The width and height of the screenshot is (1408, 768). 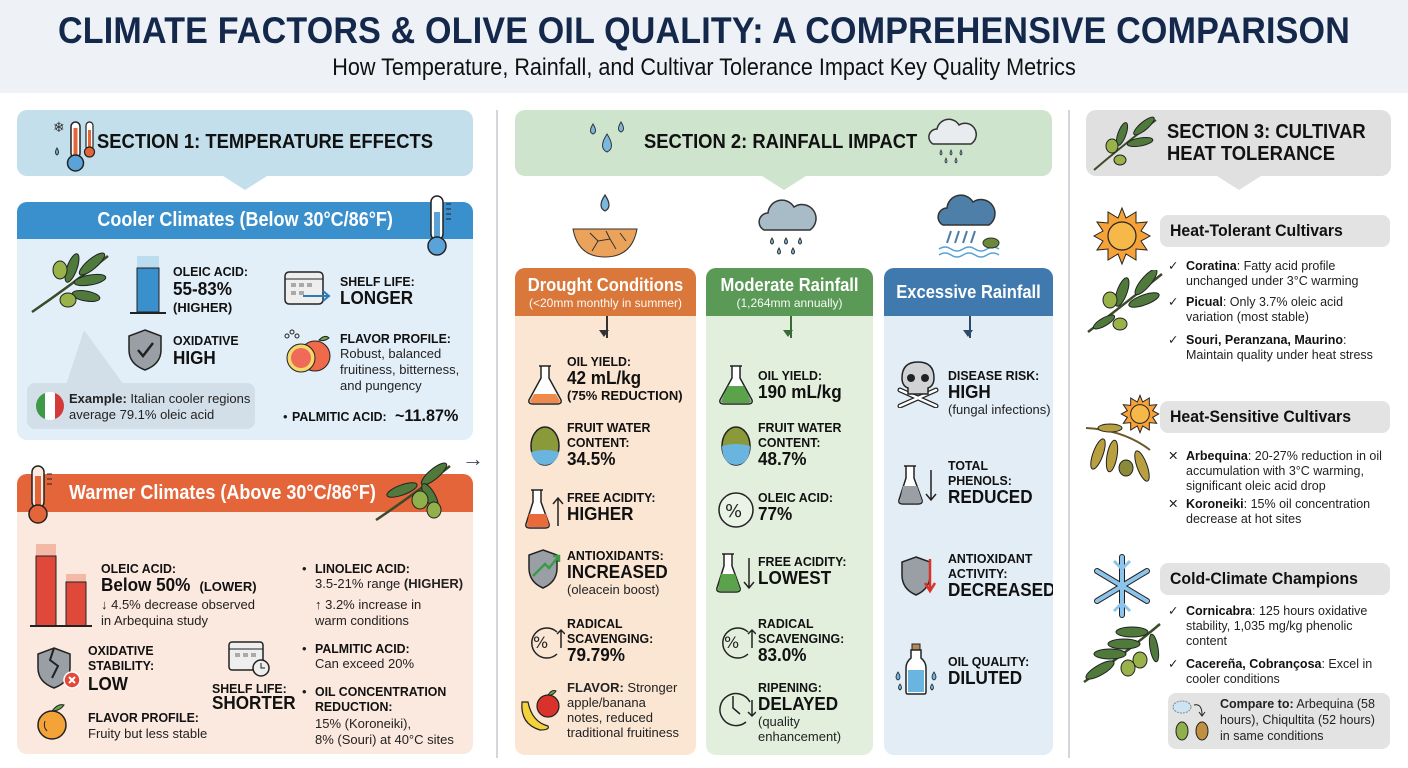 I want to click on drought-subtitle: (<20mm monthly in summer), so click(x=605, y=302).